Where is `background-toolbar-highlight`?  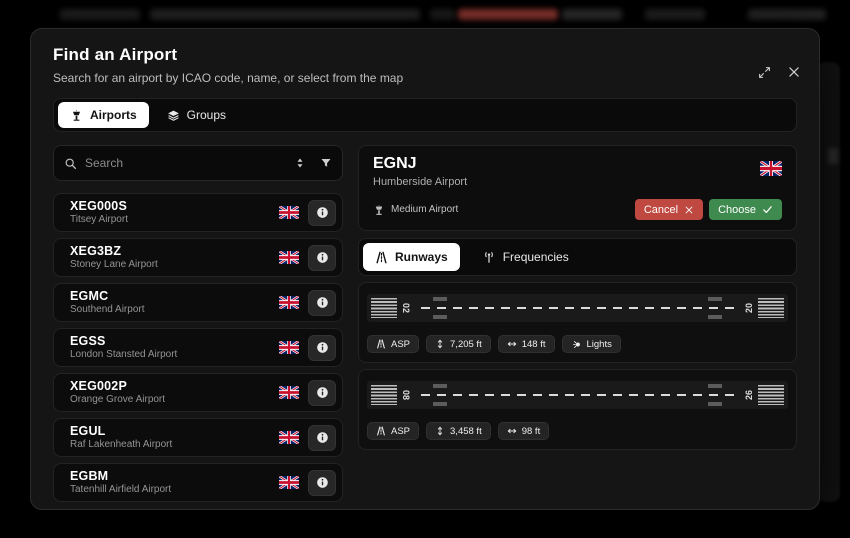
background-toolbar-highlight is located at coordinates (508, 14).